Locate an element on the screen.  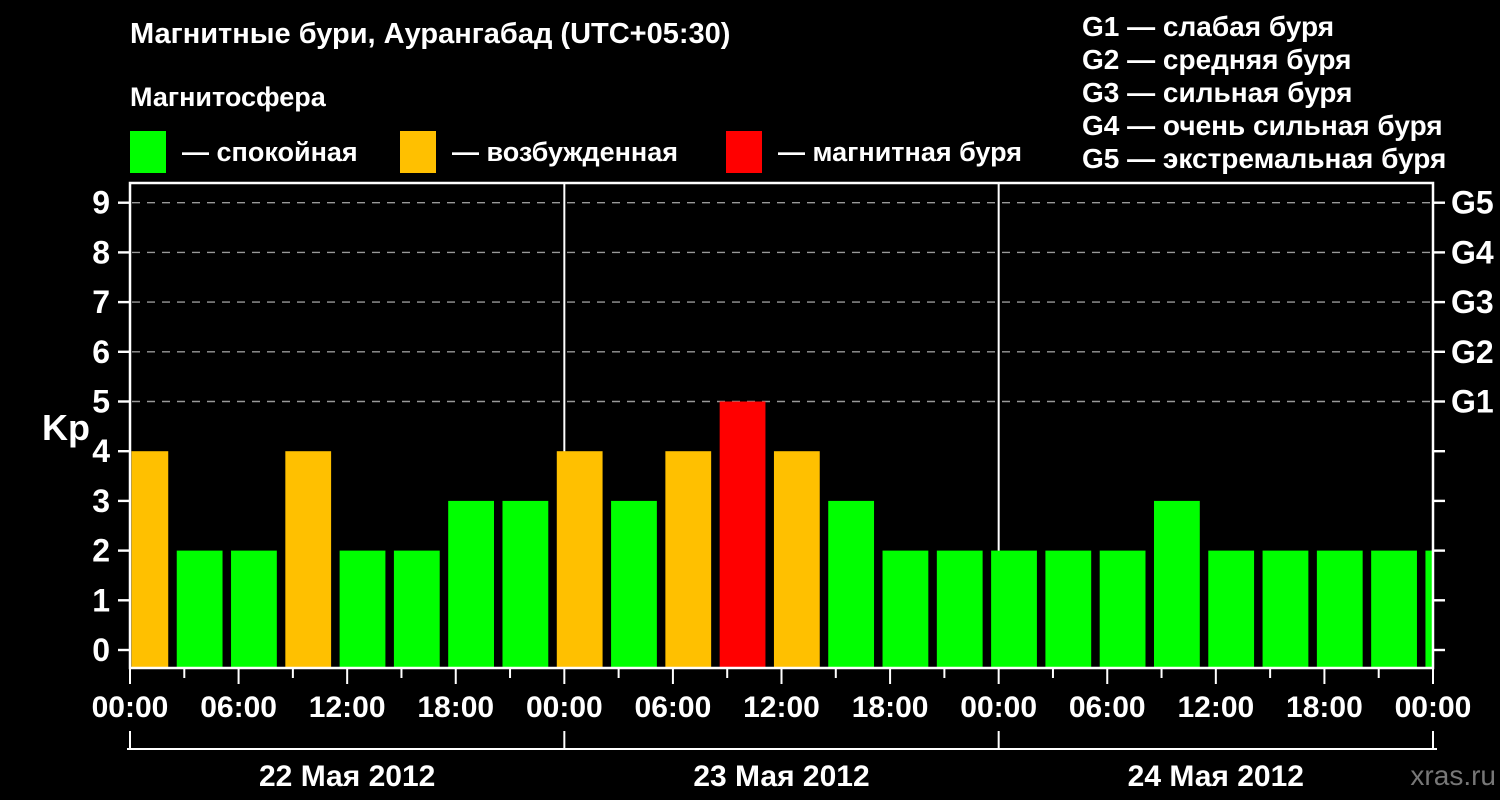
date-label: 24 Мая 2012 is located at coordinates (1216, 776).